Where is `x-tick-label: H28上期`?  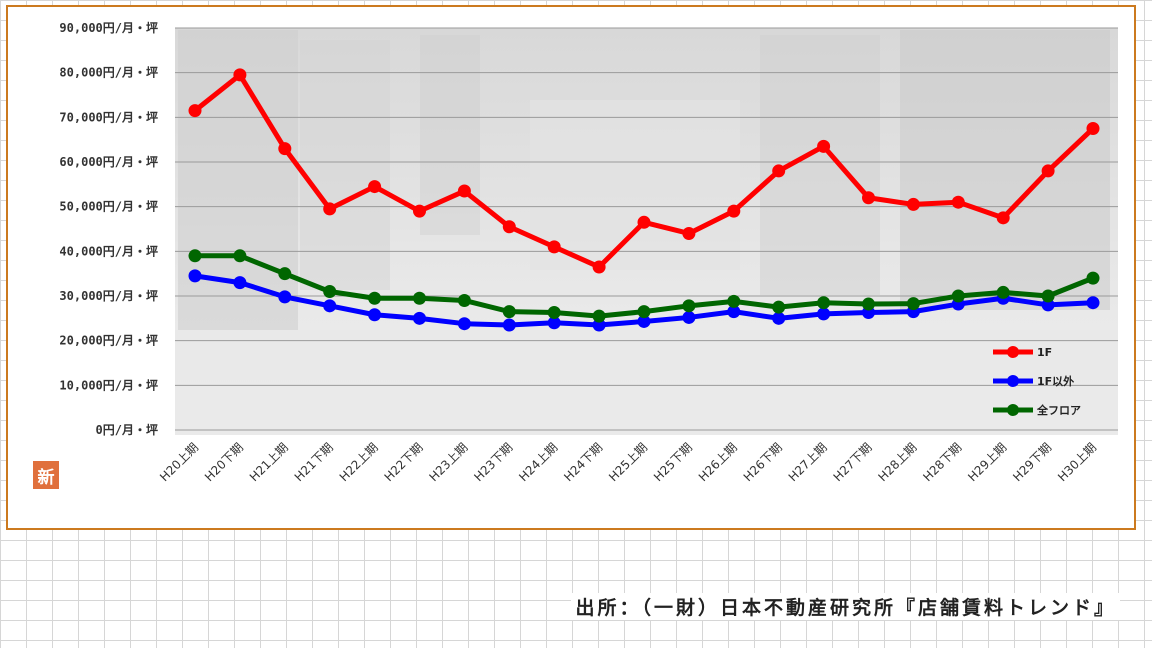
x-tick-label: H28上期 is located at coordinates (897, 462).